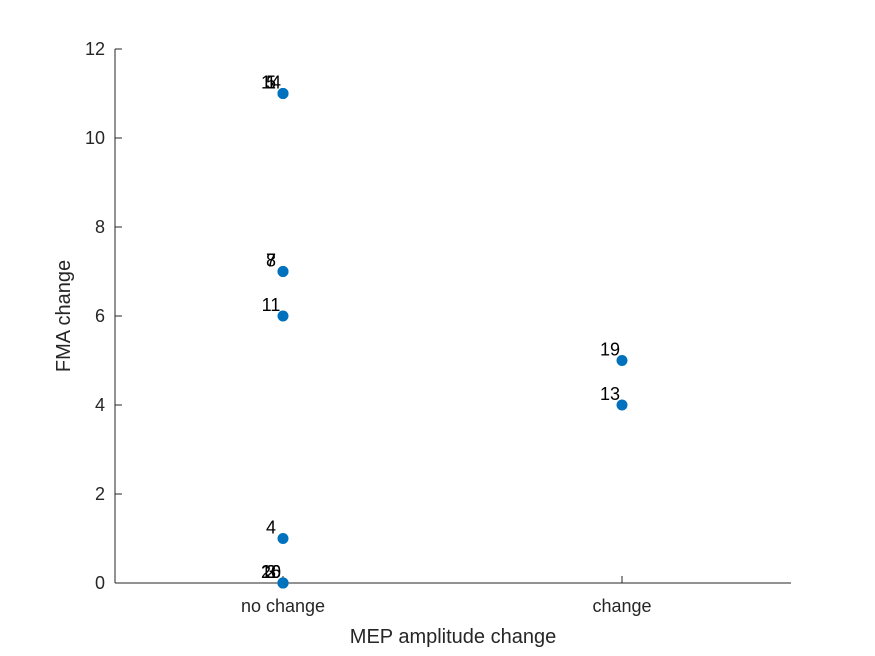  Describe the element at coordinates (100, 494) in the screenshot. I see `y-tick-label: 2` at that location.